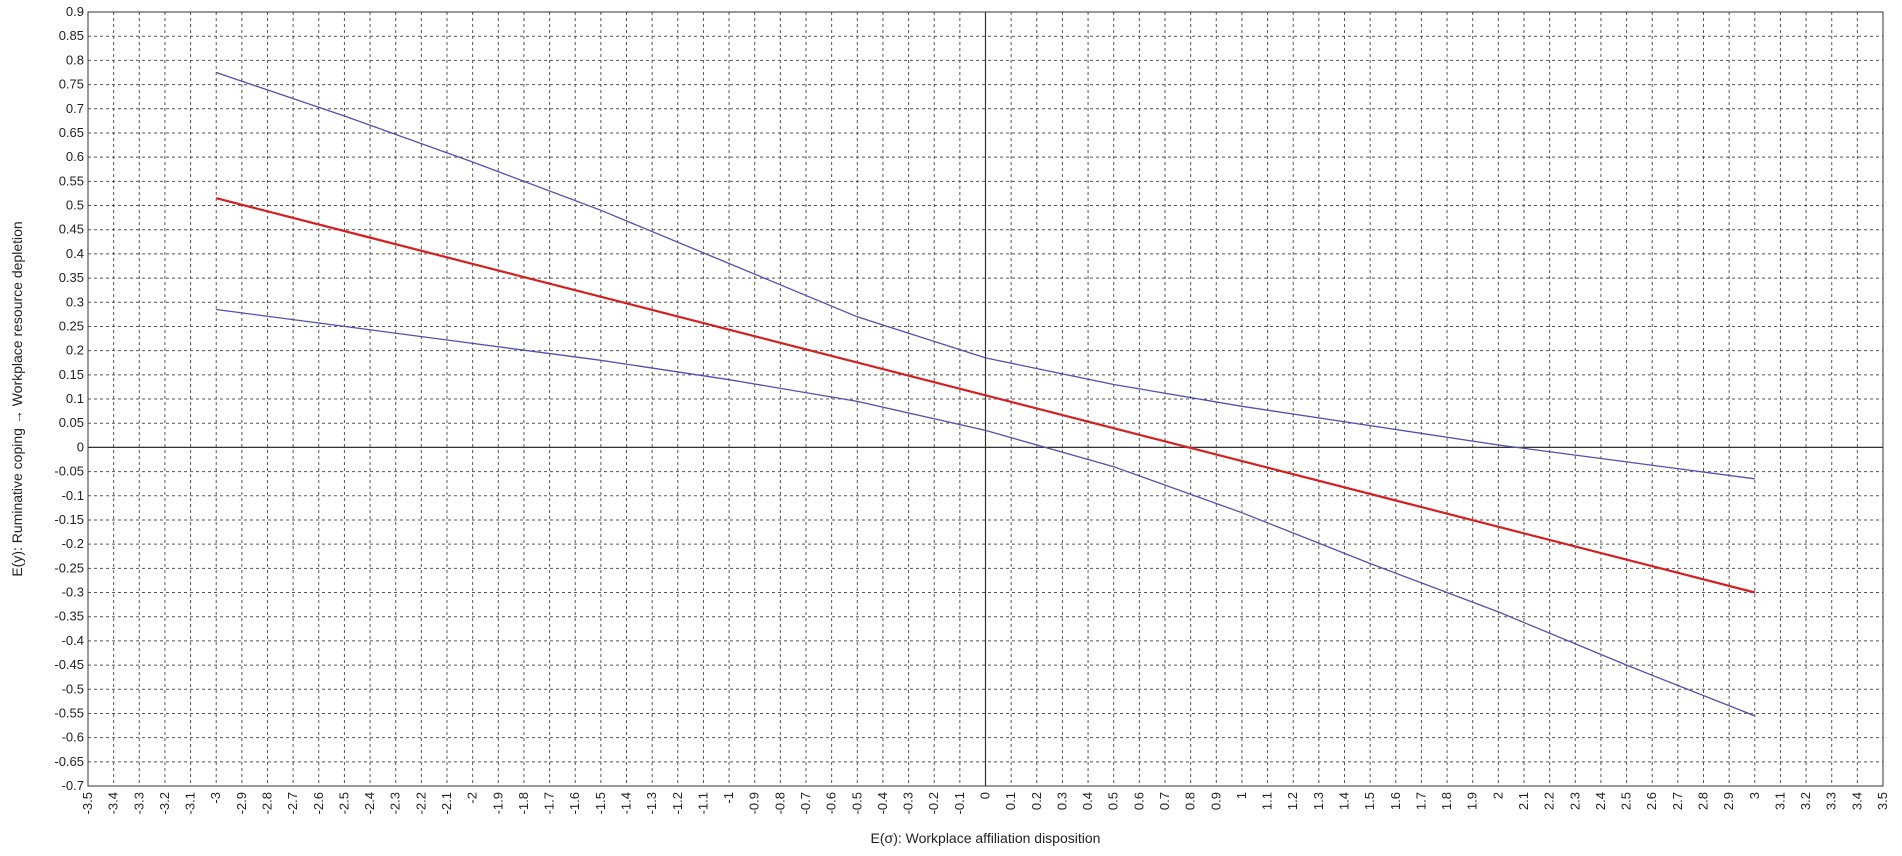 The image size is (1902, 856). Describe the element at coordinates (472, 798) in the screenshot. I see `x-tick-label: -2` at that location.